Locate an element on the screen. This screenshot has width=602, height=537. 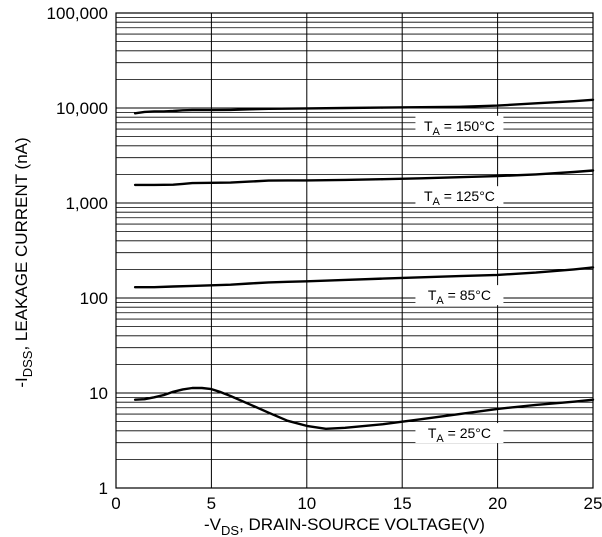
curve-label-text: TA = 85°C is located at coordinates (459, 297).